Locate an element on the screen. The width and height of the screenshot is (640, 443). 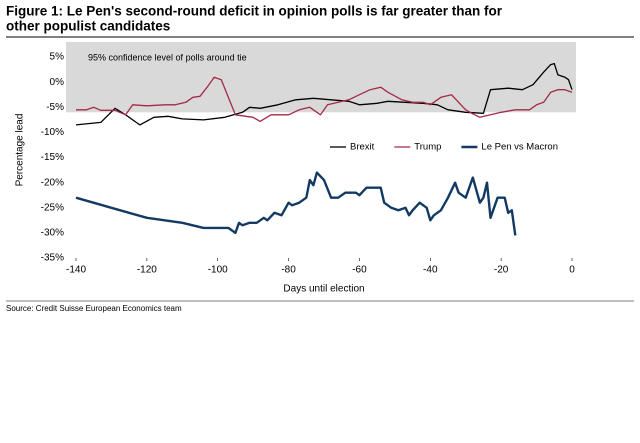
legend-label: Le Pen vs Macron is located at coordinates (519, 147).